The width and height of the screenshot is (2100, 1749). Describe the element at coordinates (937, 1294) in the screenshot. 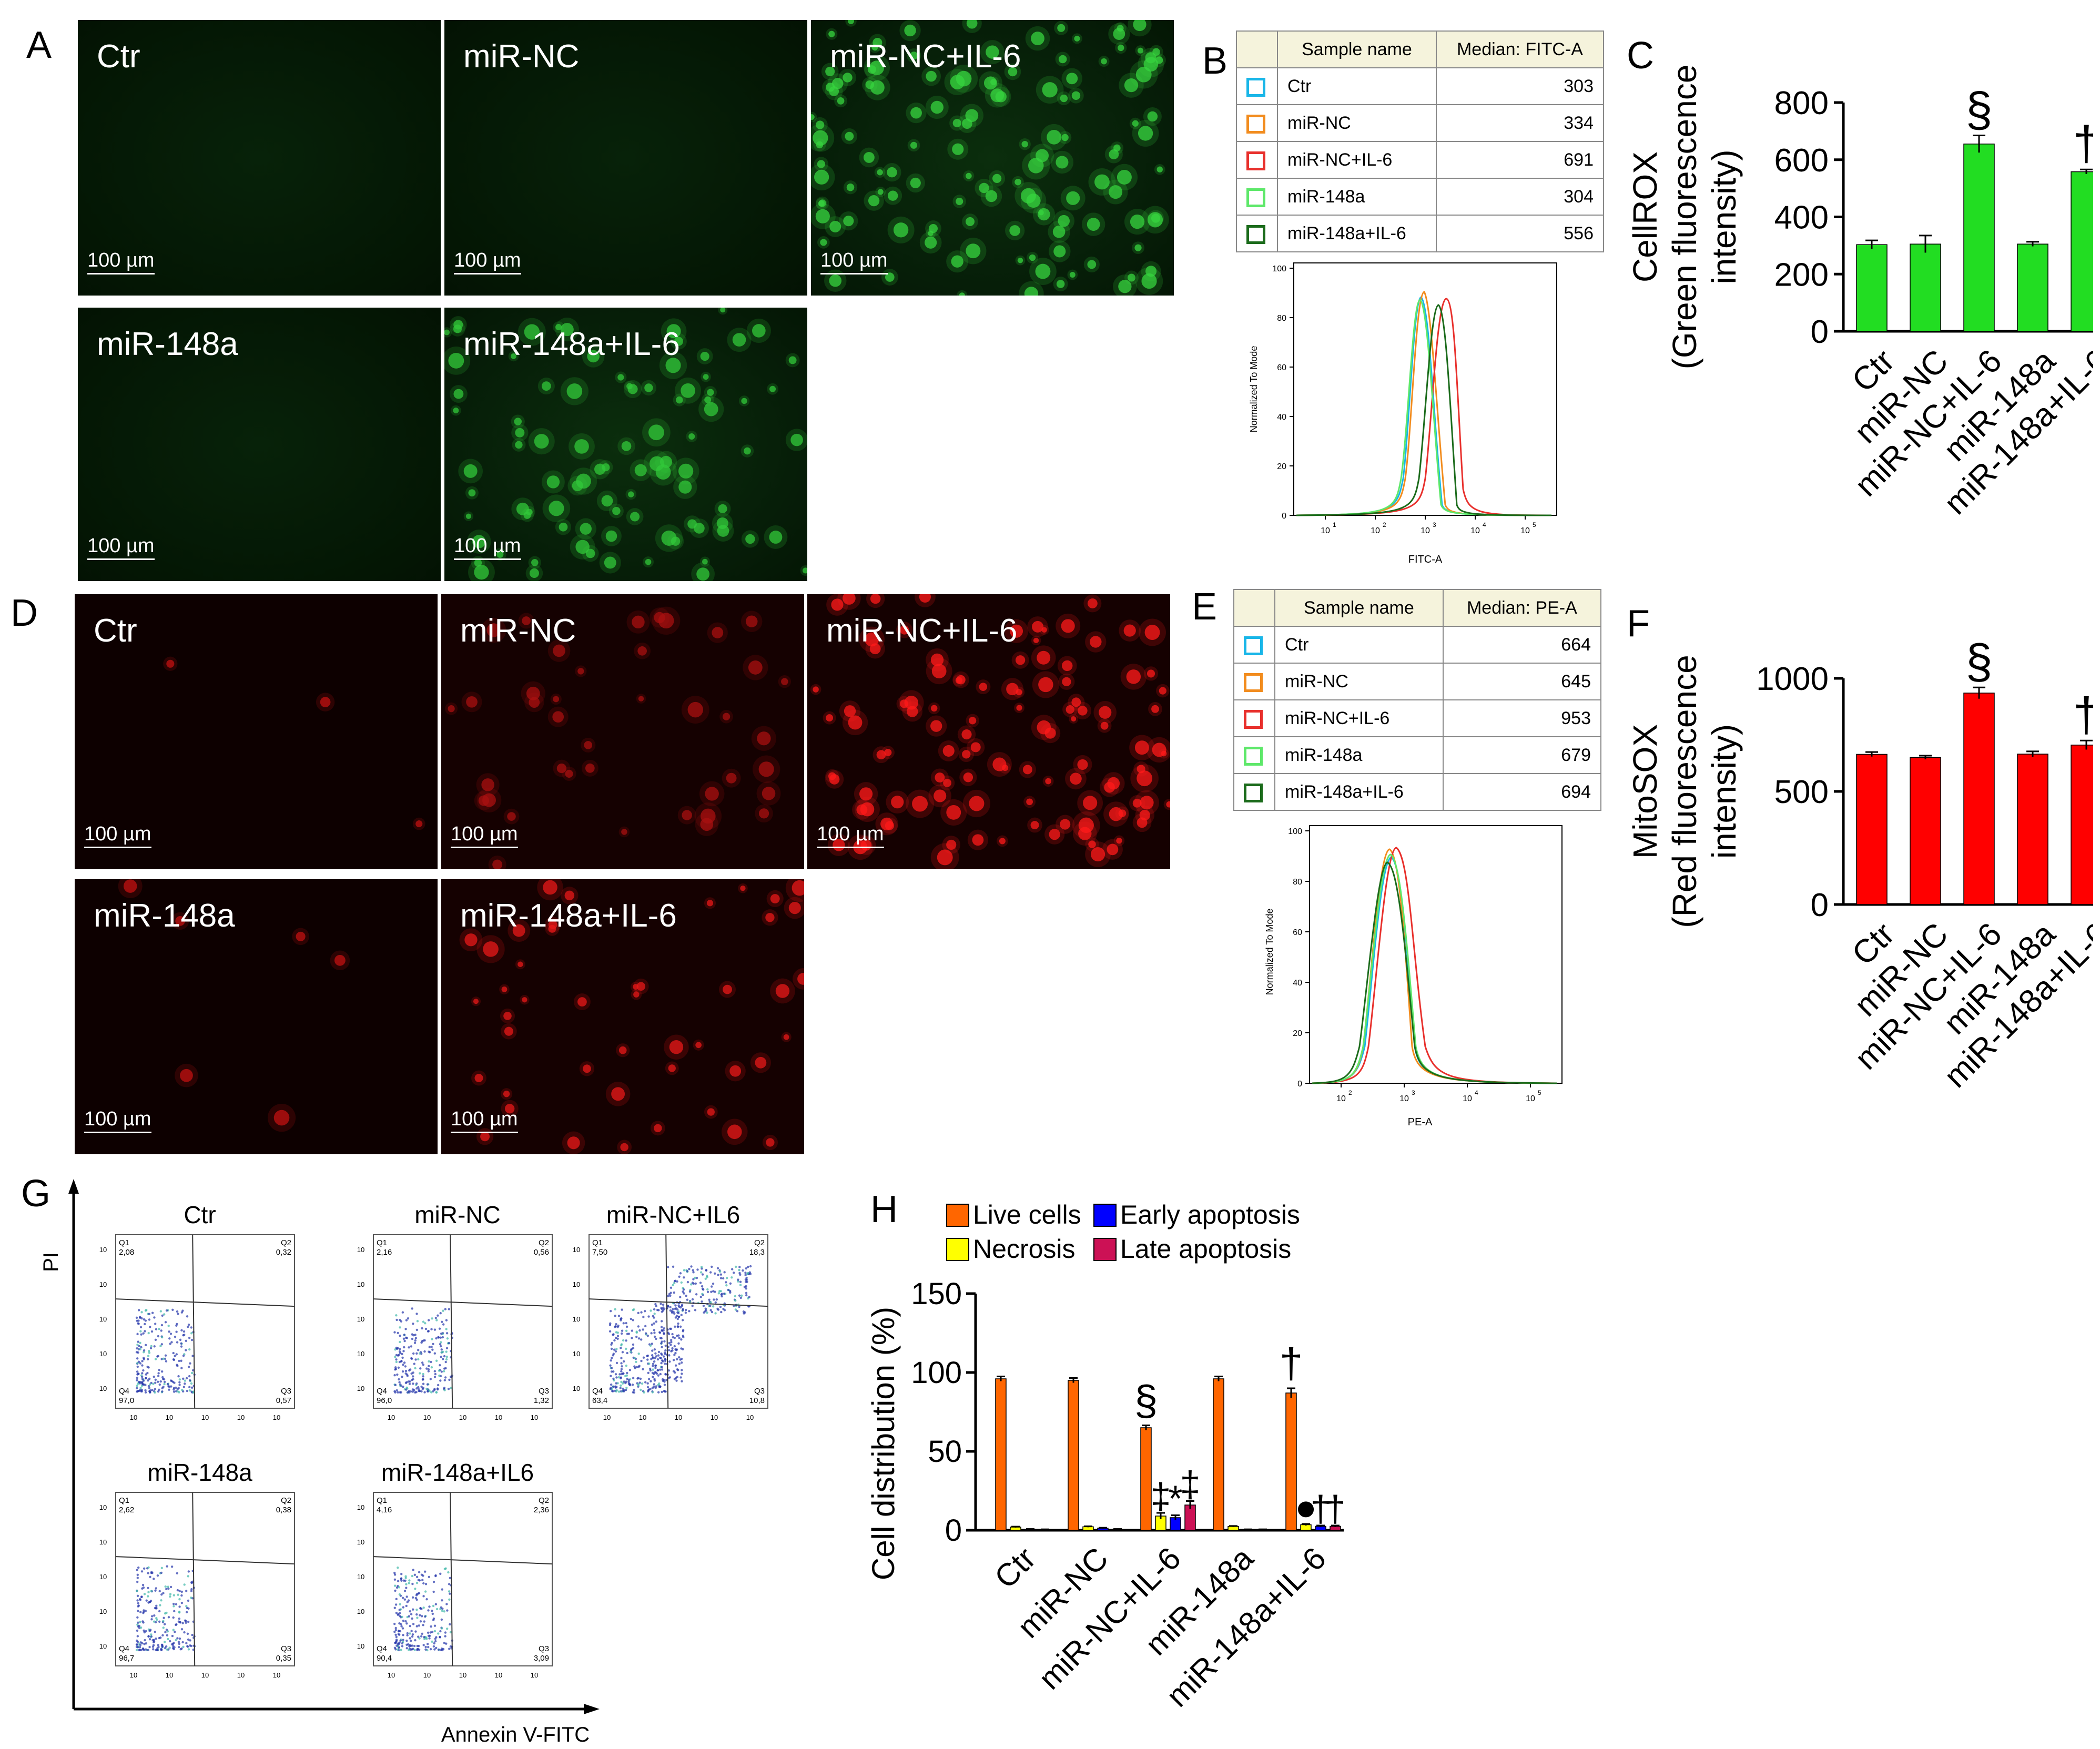

I see `y-tick-label: 150` at that location.